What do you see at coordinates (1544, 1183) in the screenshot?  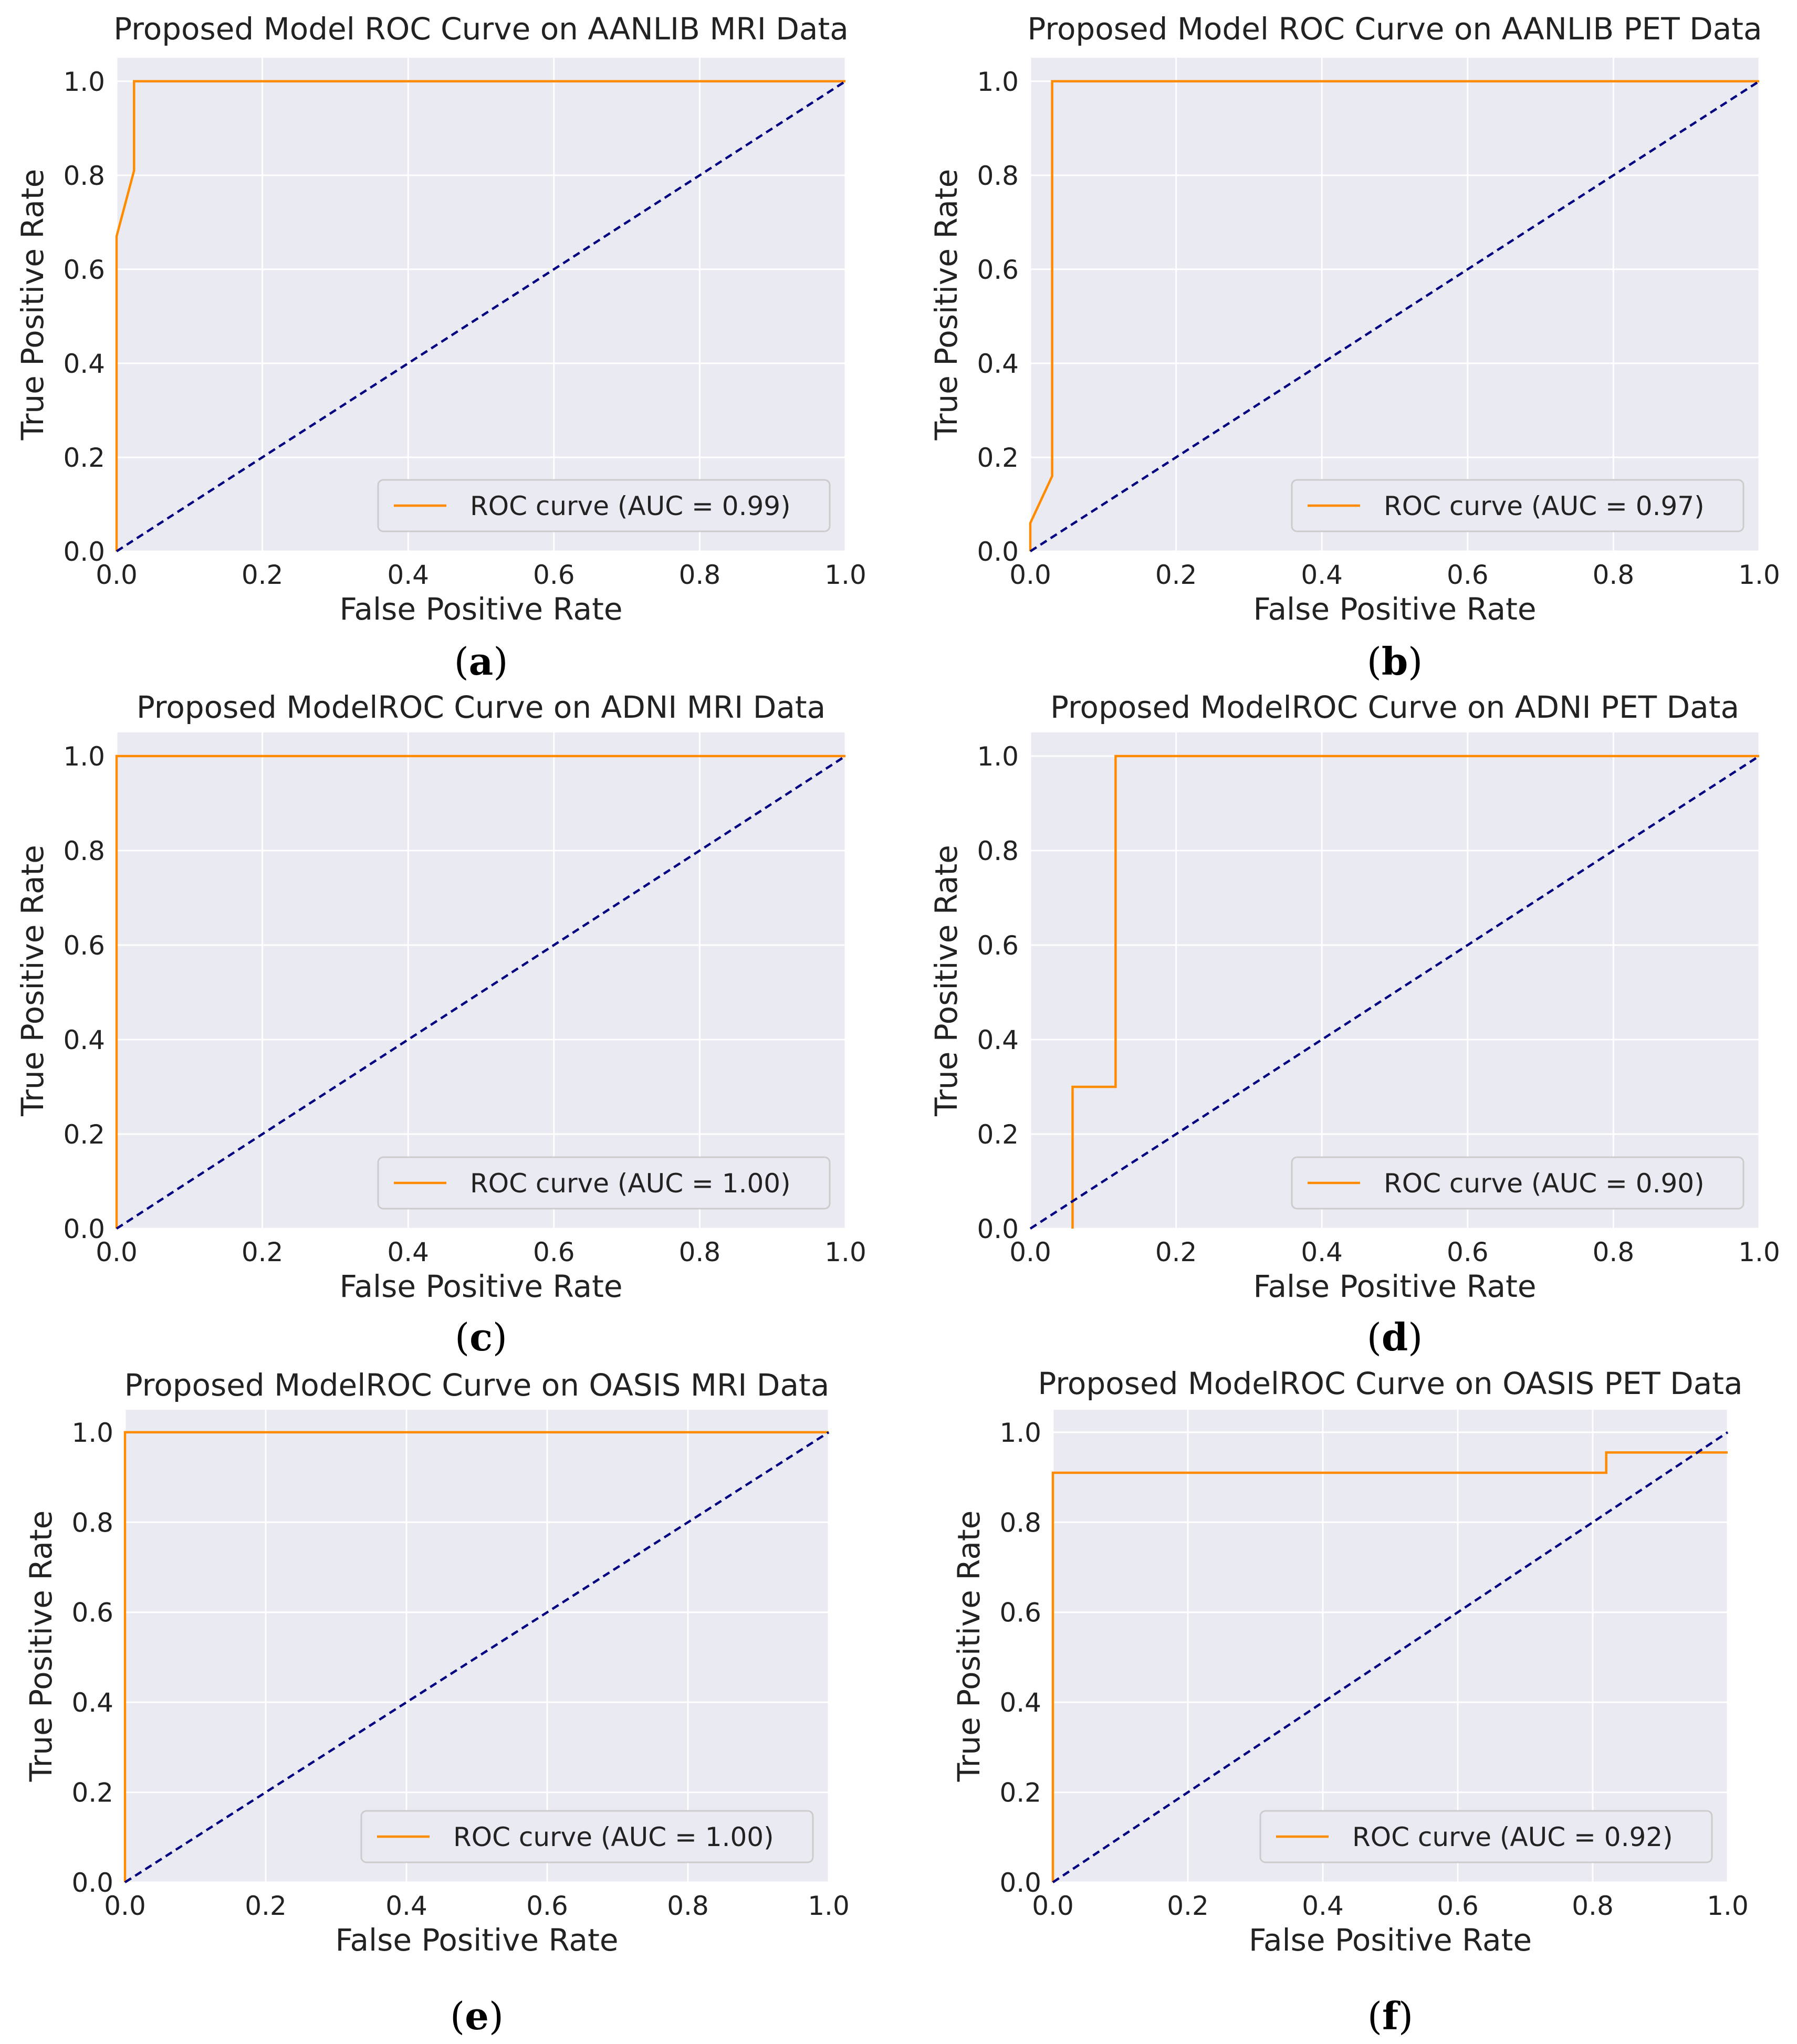 I see `legend-label: ROC curve (AUC = 0.90)` at bounding box center [1544, 1183].